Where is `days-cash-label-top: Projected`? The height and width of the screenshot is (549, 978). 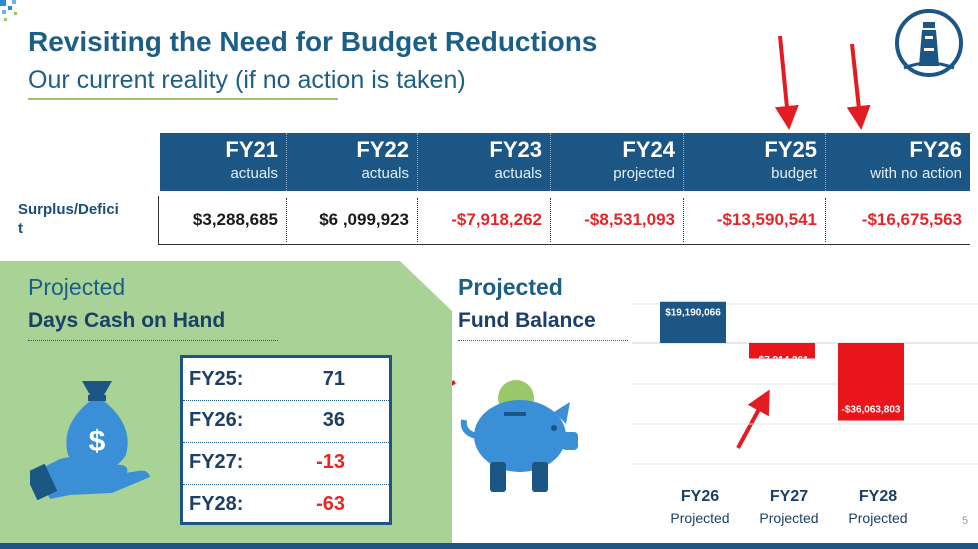
days-cash-label-top: Projected is located at coordinates (77, 287).